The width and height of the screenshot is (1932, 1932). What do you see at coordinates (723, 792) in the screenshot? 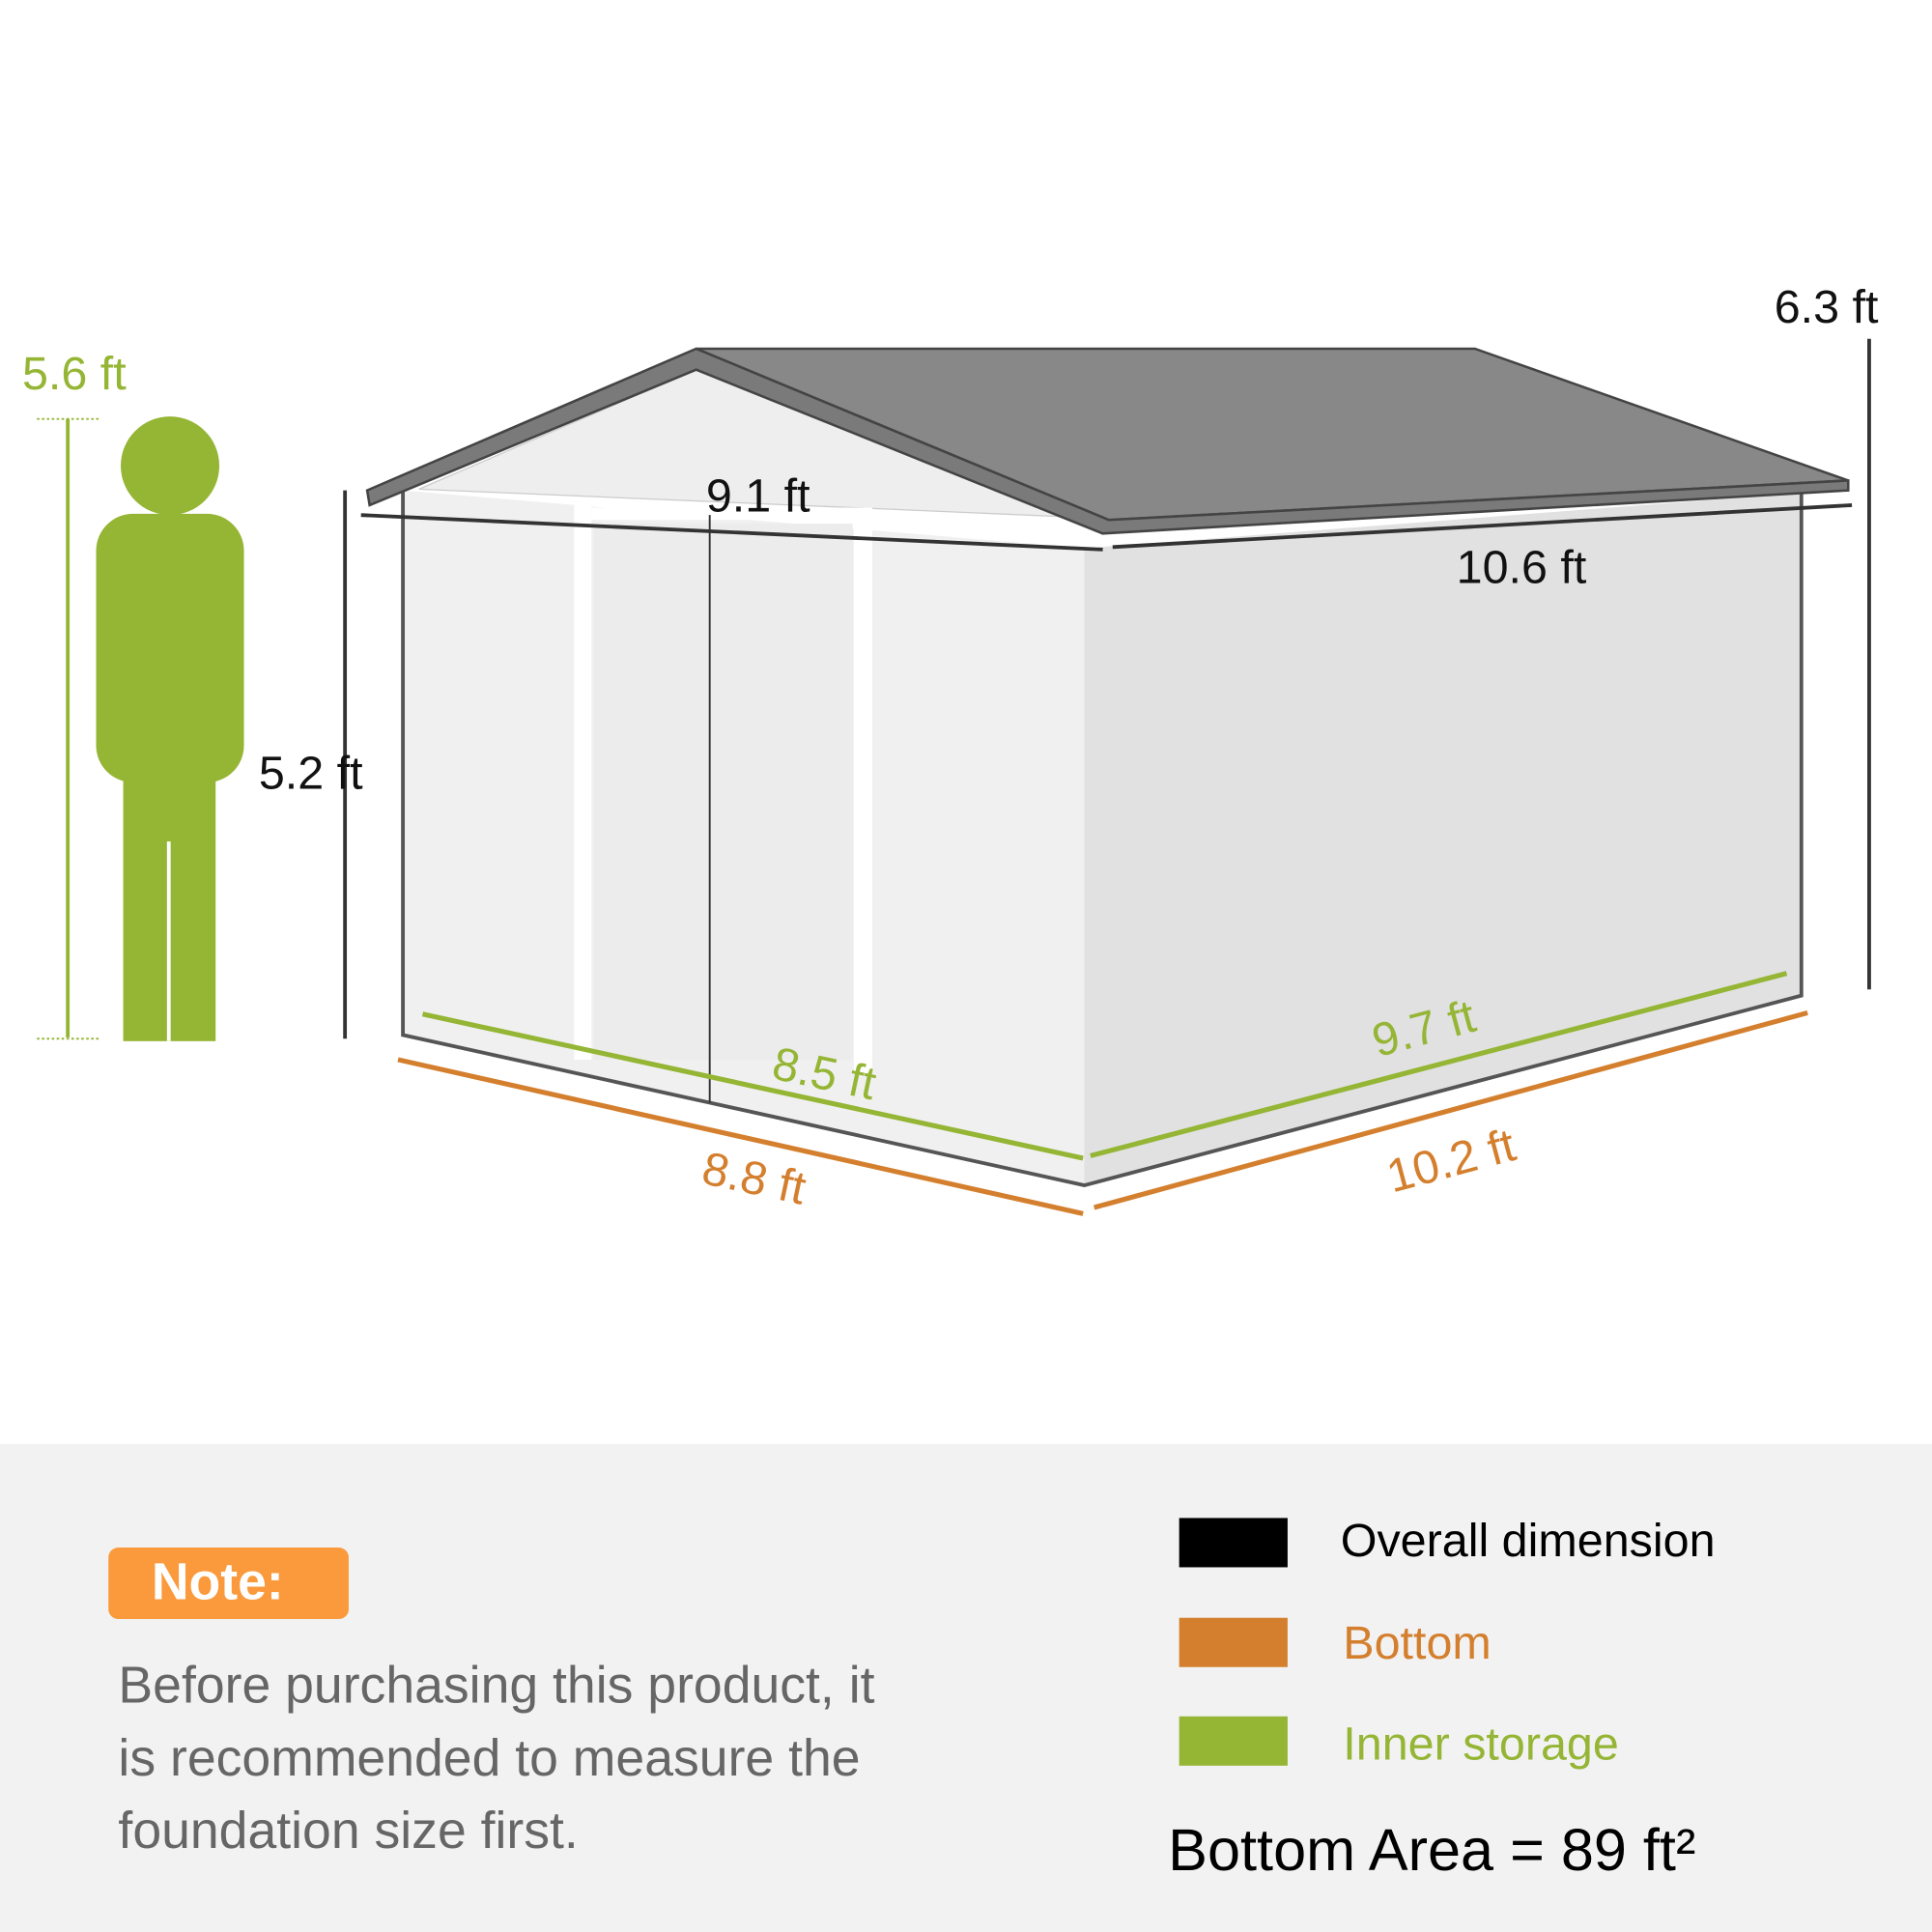
I see `door-panel` at bounding box center [723, 792].